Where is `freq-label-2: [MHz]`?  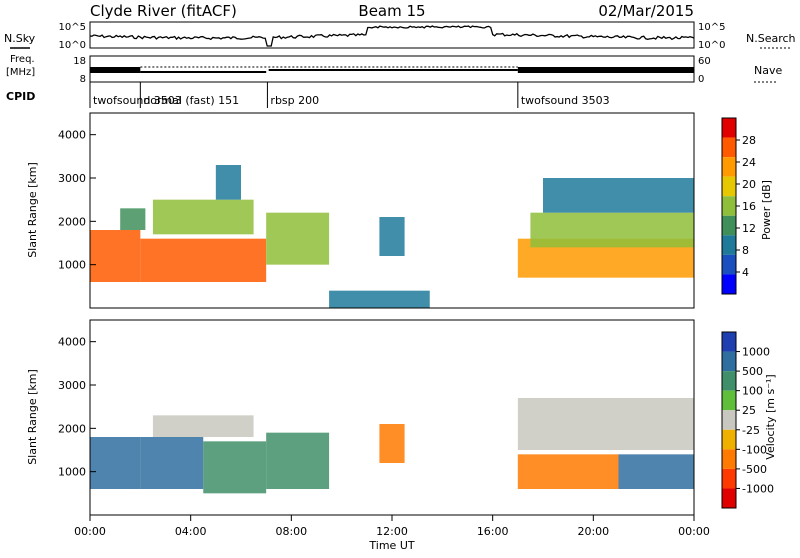
freq-label-2: [MHz] is located at coordinates (20, 72).